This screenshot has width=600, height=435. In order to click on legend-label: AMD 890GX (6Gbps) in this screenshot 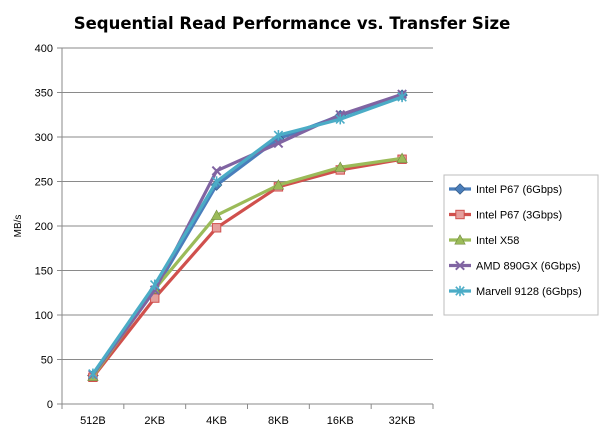, I will do `click(528, 267)`.